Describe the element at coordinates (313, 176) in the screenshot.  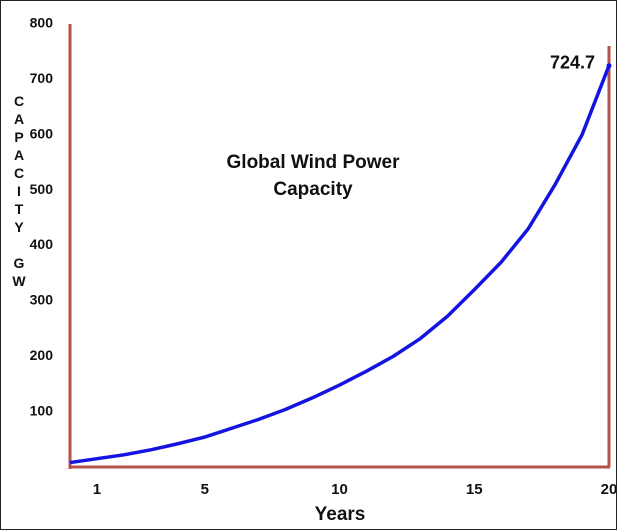
I see `chart-title: Global Wind Power Capacity` at that location.